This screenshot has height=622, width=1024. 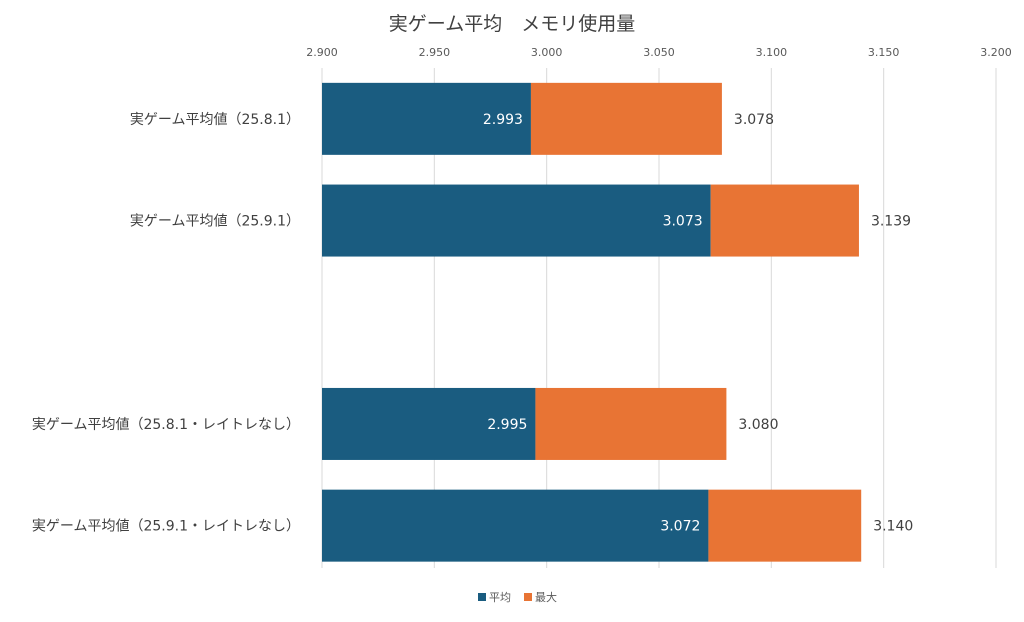 What do you see at coordinates (215, 222) in the screenshot?
I see `category-label: 実ゲーム平均値（25.9.1）` at bounding box center [215, 222].